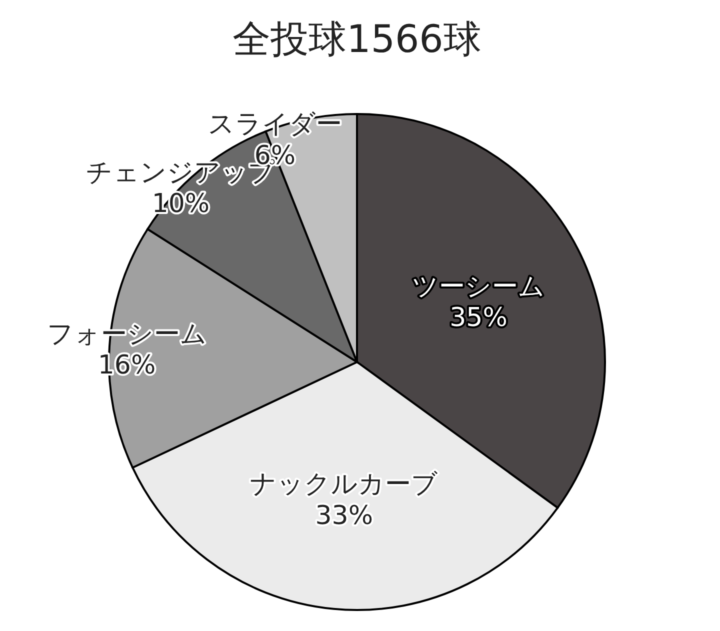  I want to click on chart-title: 全投球1566球, so click(357, 39).